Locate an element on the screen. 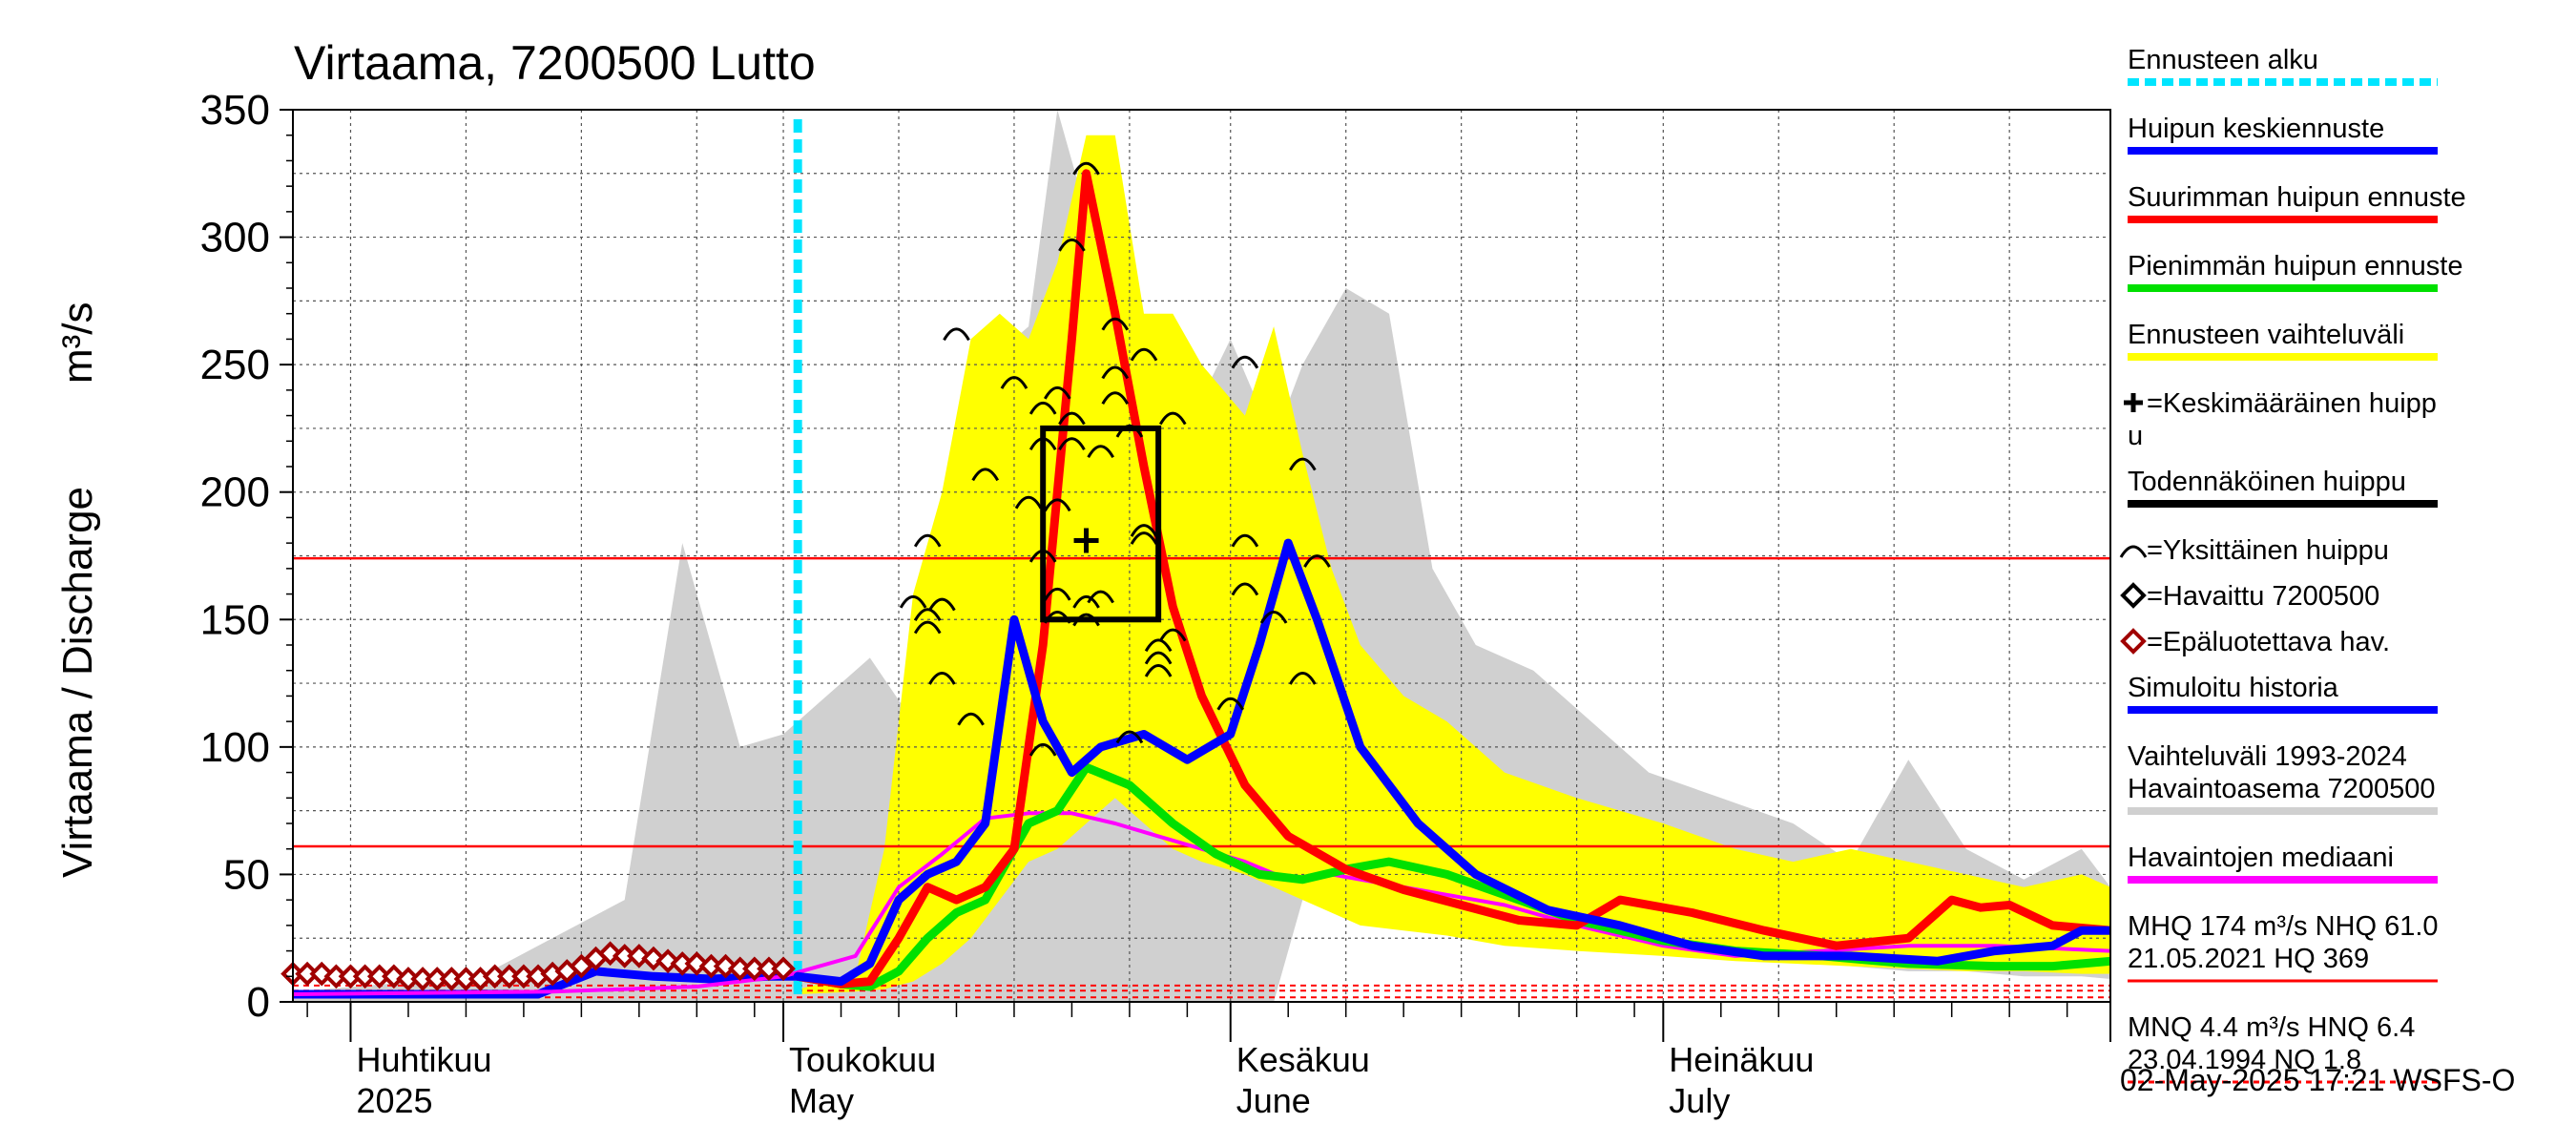  legend-label: =Havaittu 7200500 is located at coordinates (2263, 596).